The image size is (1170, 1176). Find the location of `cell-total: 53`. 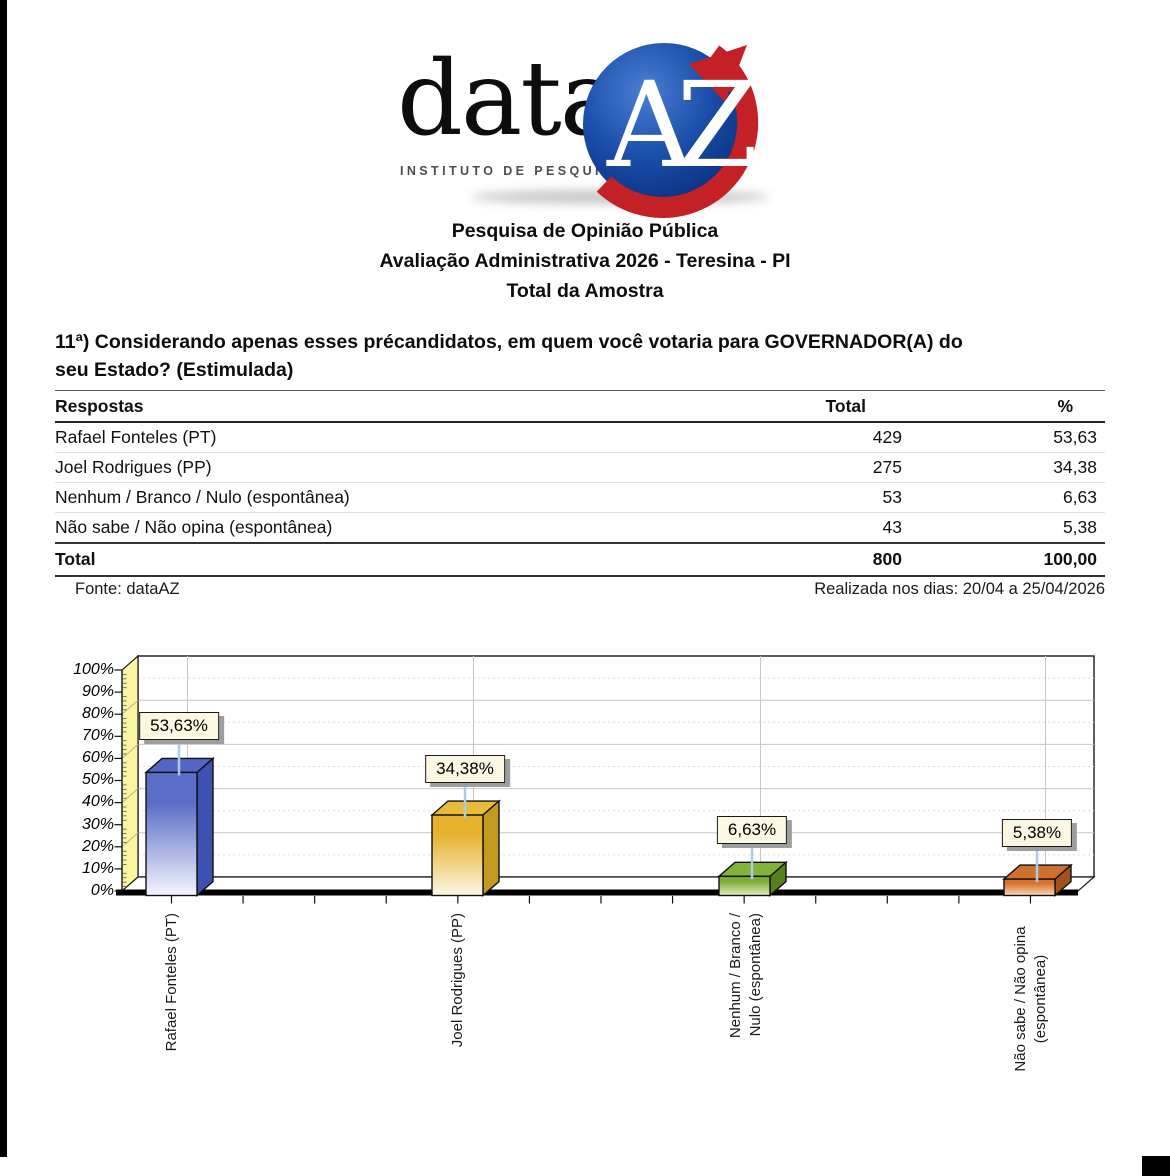

cell-total: 53 is located at coordinates (892, 497).